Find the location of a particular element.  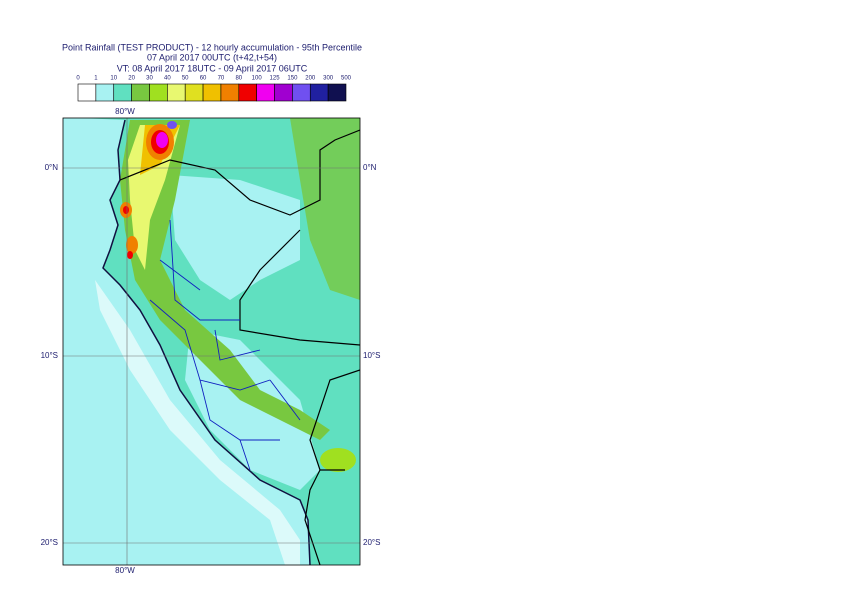

legend-label: 150 is located at coordinates (292, 79).